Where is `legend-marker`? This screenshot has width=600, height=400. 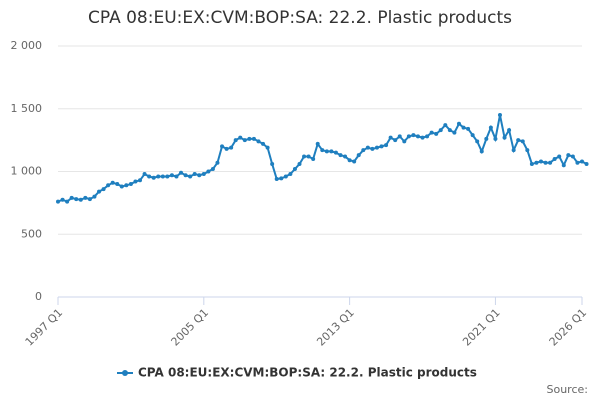
legend-marker is located at coordinates (125, 373).